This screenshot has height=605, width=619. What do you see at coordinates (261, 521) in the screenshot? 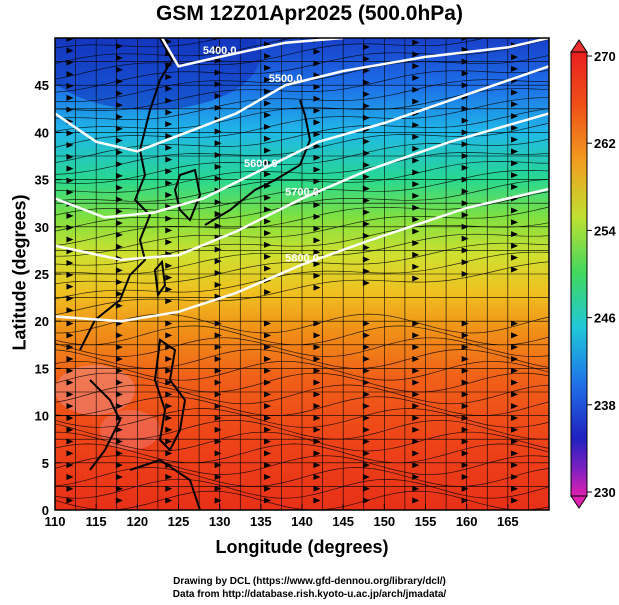
I see `x-tick-label: 135` at bounding box center [261, 521].